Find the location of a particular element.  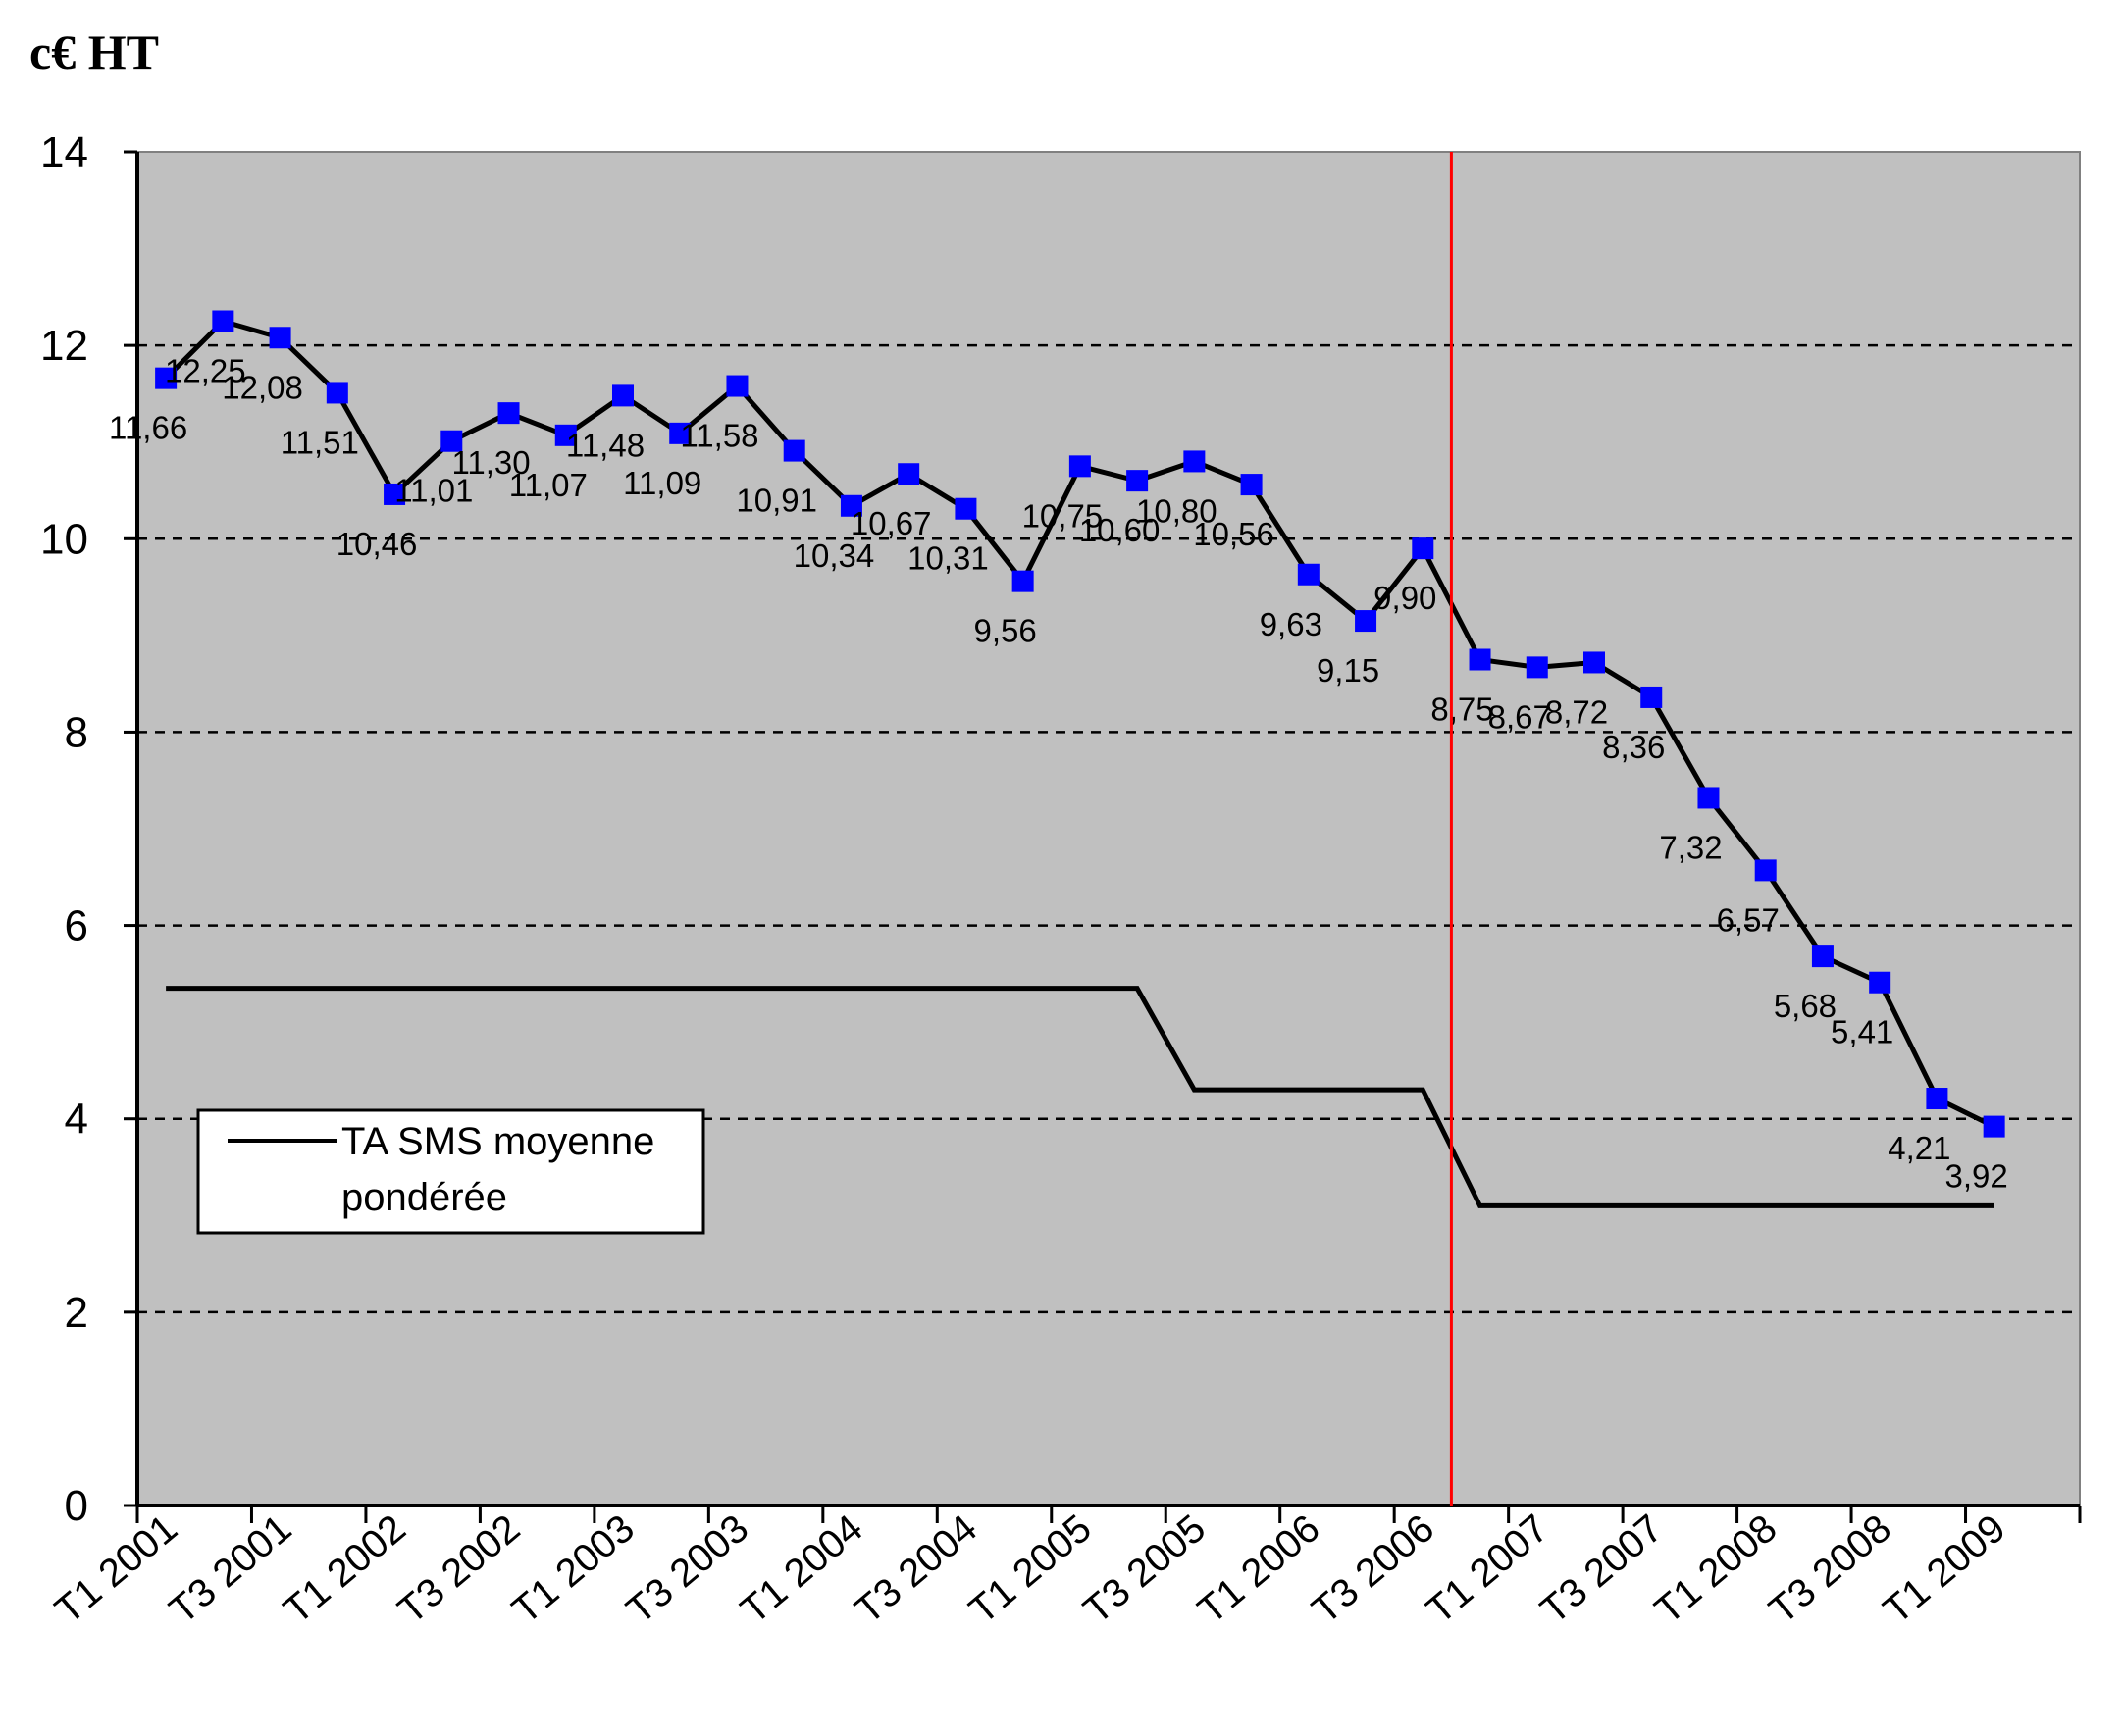

data-label: 10,75 is located at coordinates (1063, 516).